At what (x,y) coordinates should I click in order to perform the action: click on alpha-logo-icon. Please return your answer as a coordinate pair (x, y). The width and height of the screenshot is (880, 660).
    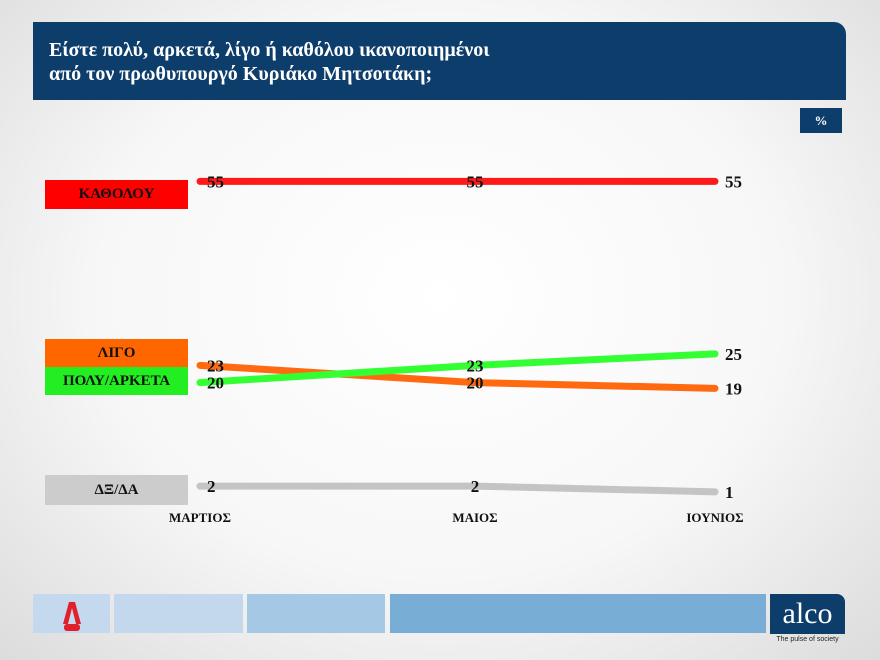
    Looking at the image, I should click on (72, 616).